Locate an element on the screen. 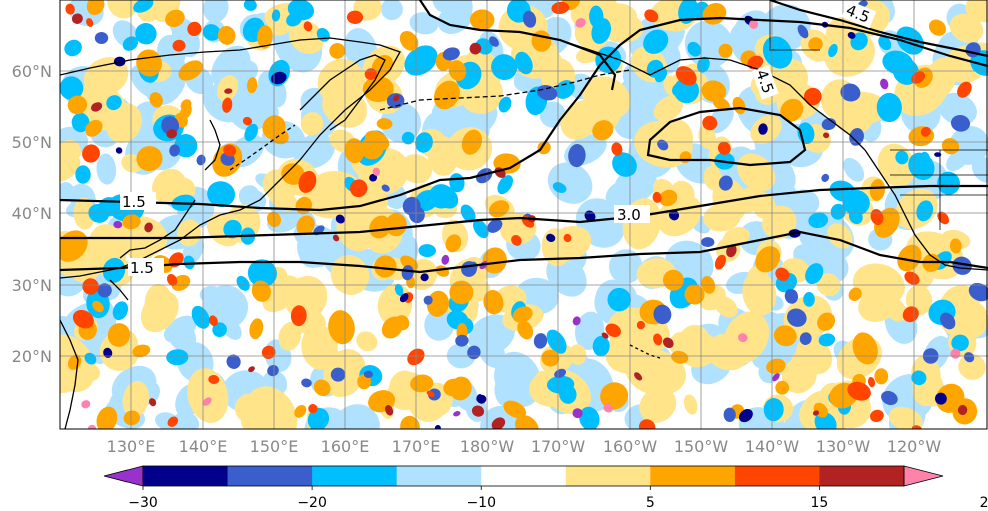  colorbar-tick-label: −10 is located at coordinates (481, 503).